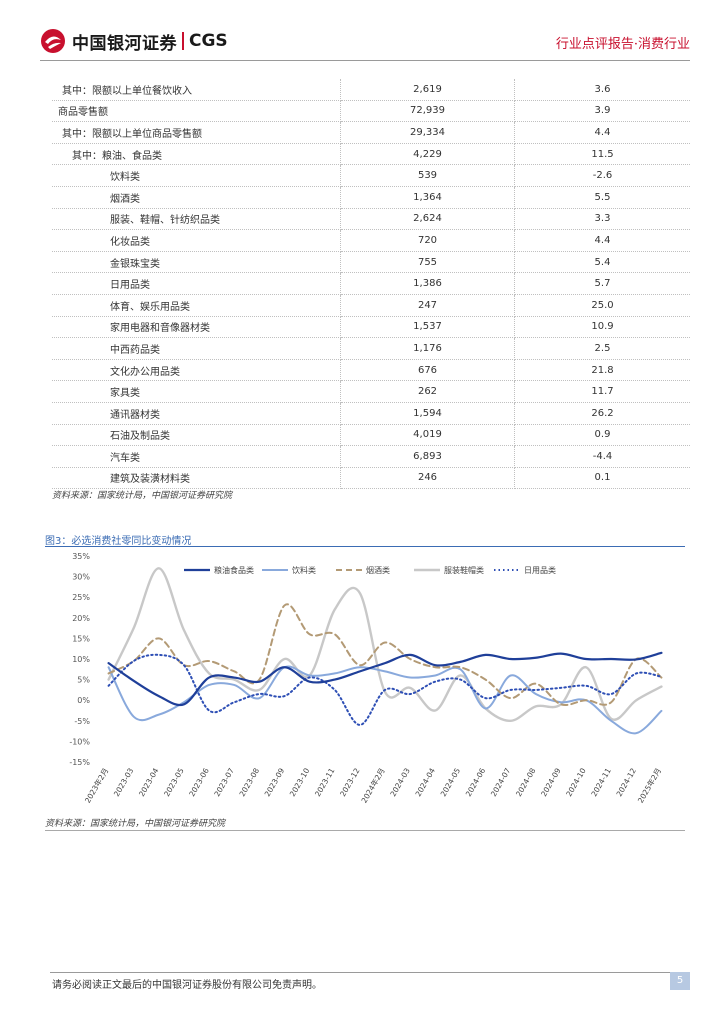 This screenshot has width=724, height=1024. I want to click on row-label: 通讯器材类, so click(196, 413).